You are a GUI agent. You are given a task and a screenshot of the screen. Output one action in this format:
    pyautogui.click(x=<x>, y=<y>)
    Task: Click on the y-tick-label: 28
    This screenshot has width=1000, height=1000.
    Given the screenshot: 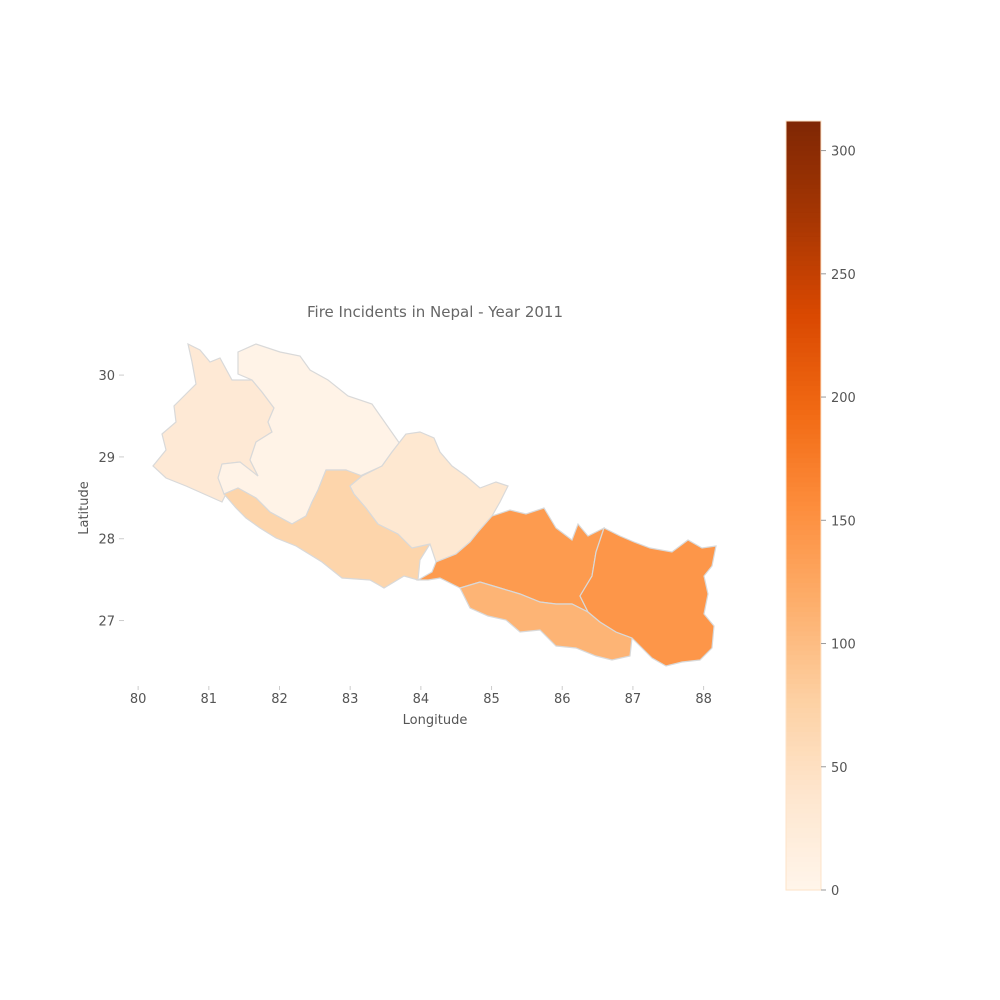 What is the action you would take?
    pyautogui.click(x=106, y=540)
    